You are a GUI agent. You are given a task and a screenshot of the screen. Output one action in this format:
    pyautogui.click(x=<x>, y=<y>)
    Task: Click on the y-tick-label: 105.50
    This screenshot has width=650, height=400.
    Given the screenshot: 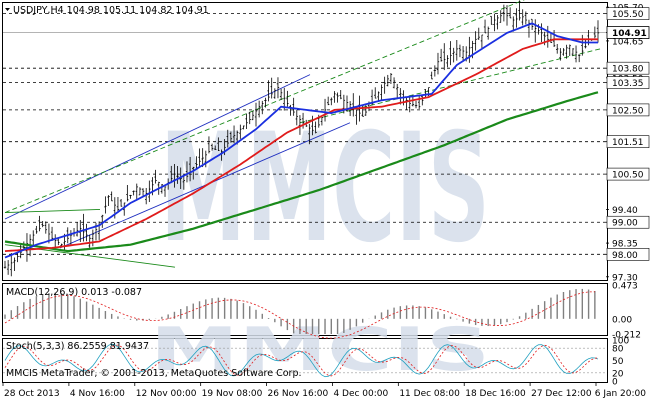 What is the action you would take?
    pyautogui.click(x=628, y=15)
    